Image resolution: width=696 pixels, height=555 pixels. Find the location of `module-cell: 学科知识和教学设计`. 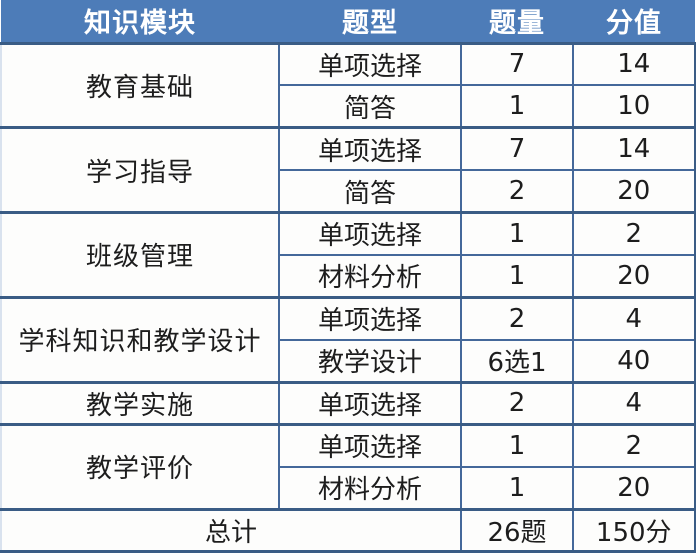

module-cell: 学科知识和教学设计 is located at coordinates (140, 339).